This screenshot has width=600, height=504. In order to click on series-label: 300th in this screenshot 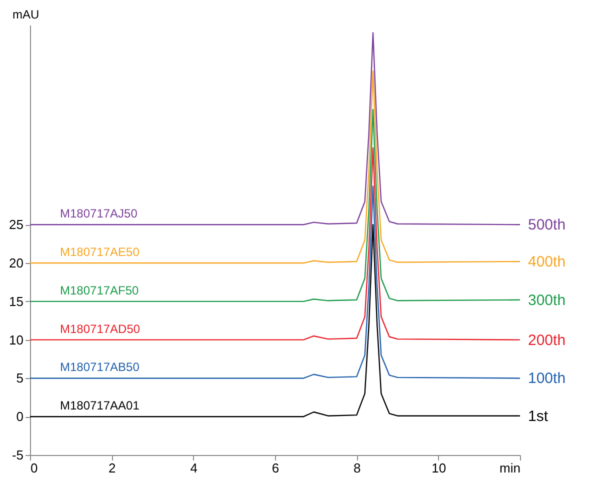, I will do `click(547, 300)`.